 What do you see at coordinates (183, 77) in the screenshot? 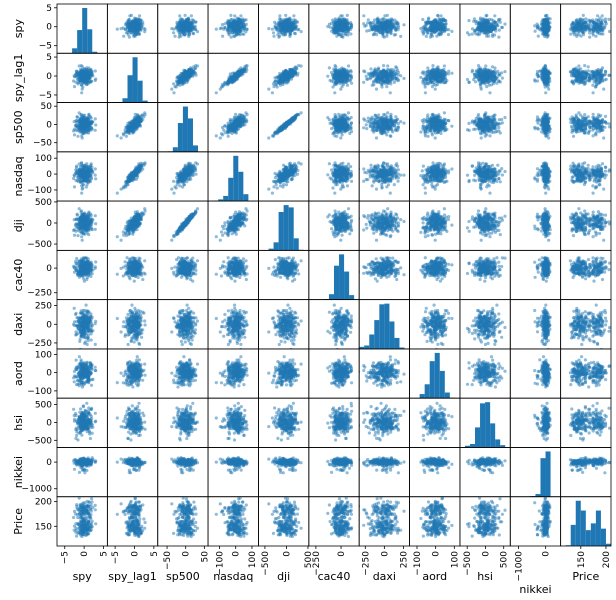
I see `cell-spy_lag1-vs-sp500` at bounding box center [183, 77].